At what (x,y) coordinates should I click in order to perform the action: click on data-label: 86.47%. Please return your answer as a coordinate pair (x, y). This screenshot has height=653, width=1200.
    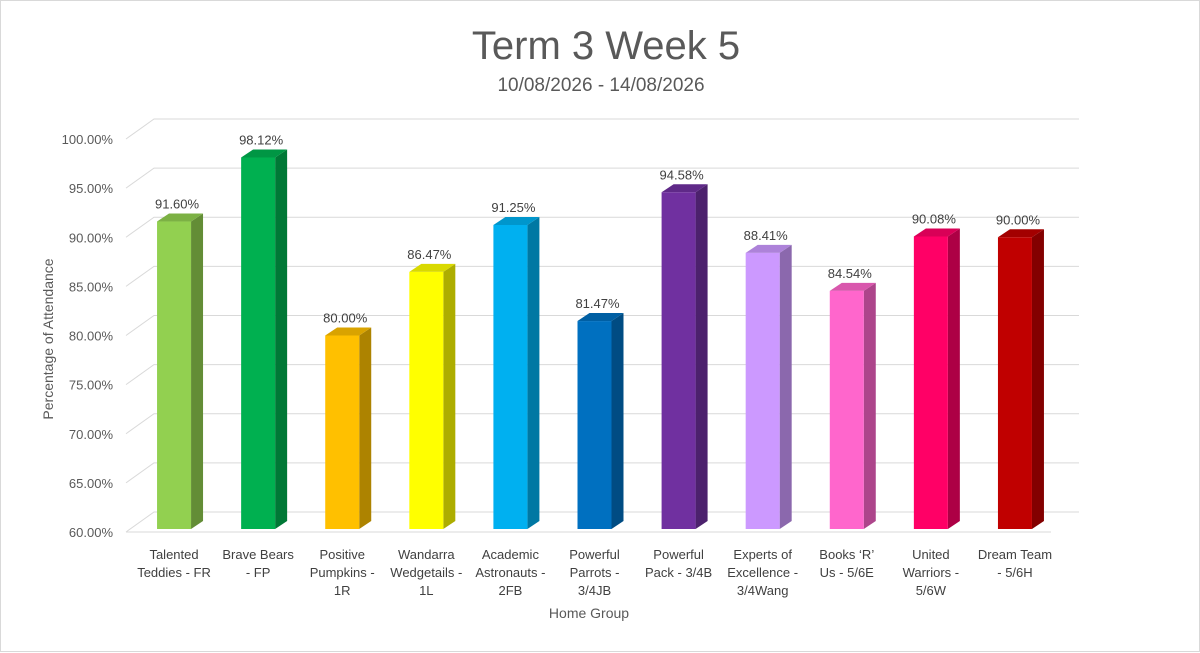
    Looking at the image, I should click on (429, 254).